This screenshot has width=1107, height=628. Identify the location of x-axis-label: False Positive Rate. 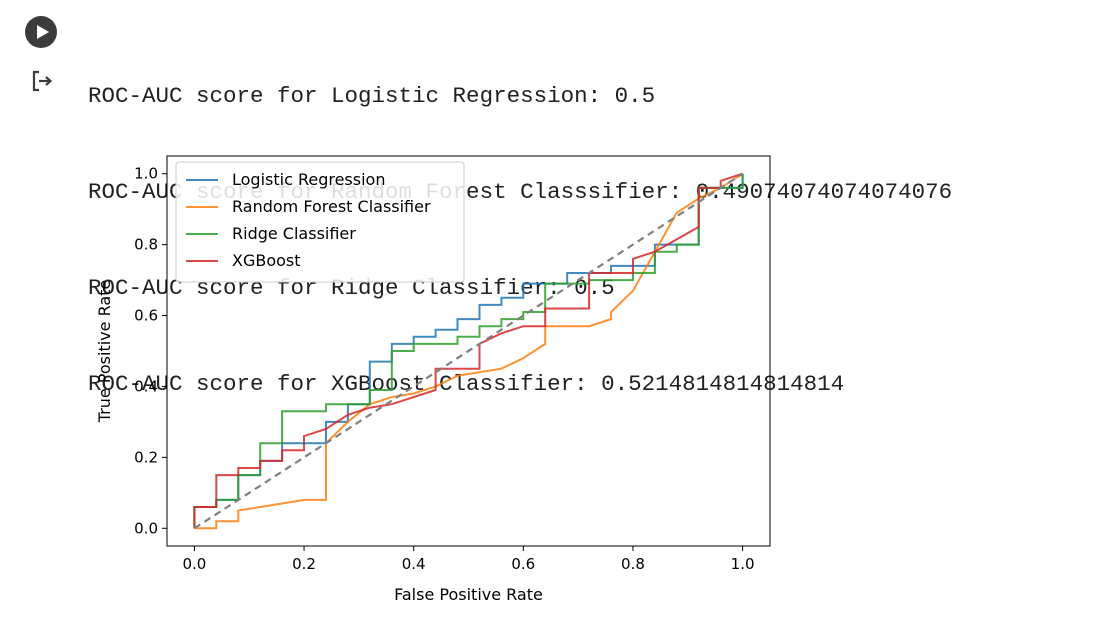
(468, 594).